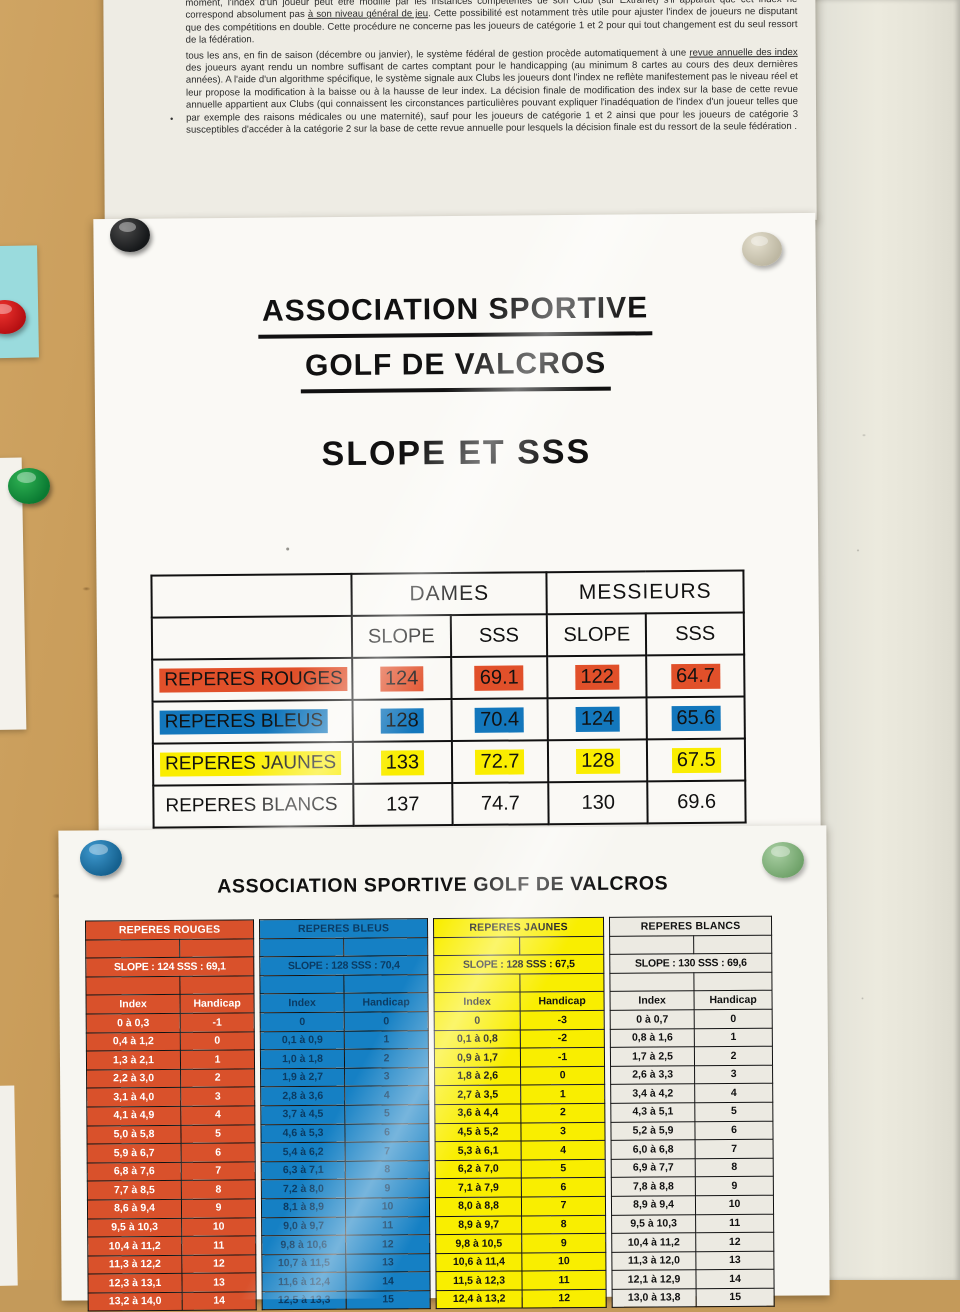 This screenshot has width=960, height=1312. What do you see at coordinates (652, 1001) in the screenshot?
I see `header-index-white: Index` at bounding box center [652, 1001].